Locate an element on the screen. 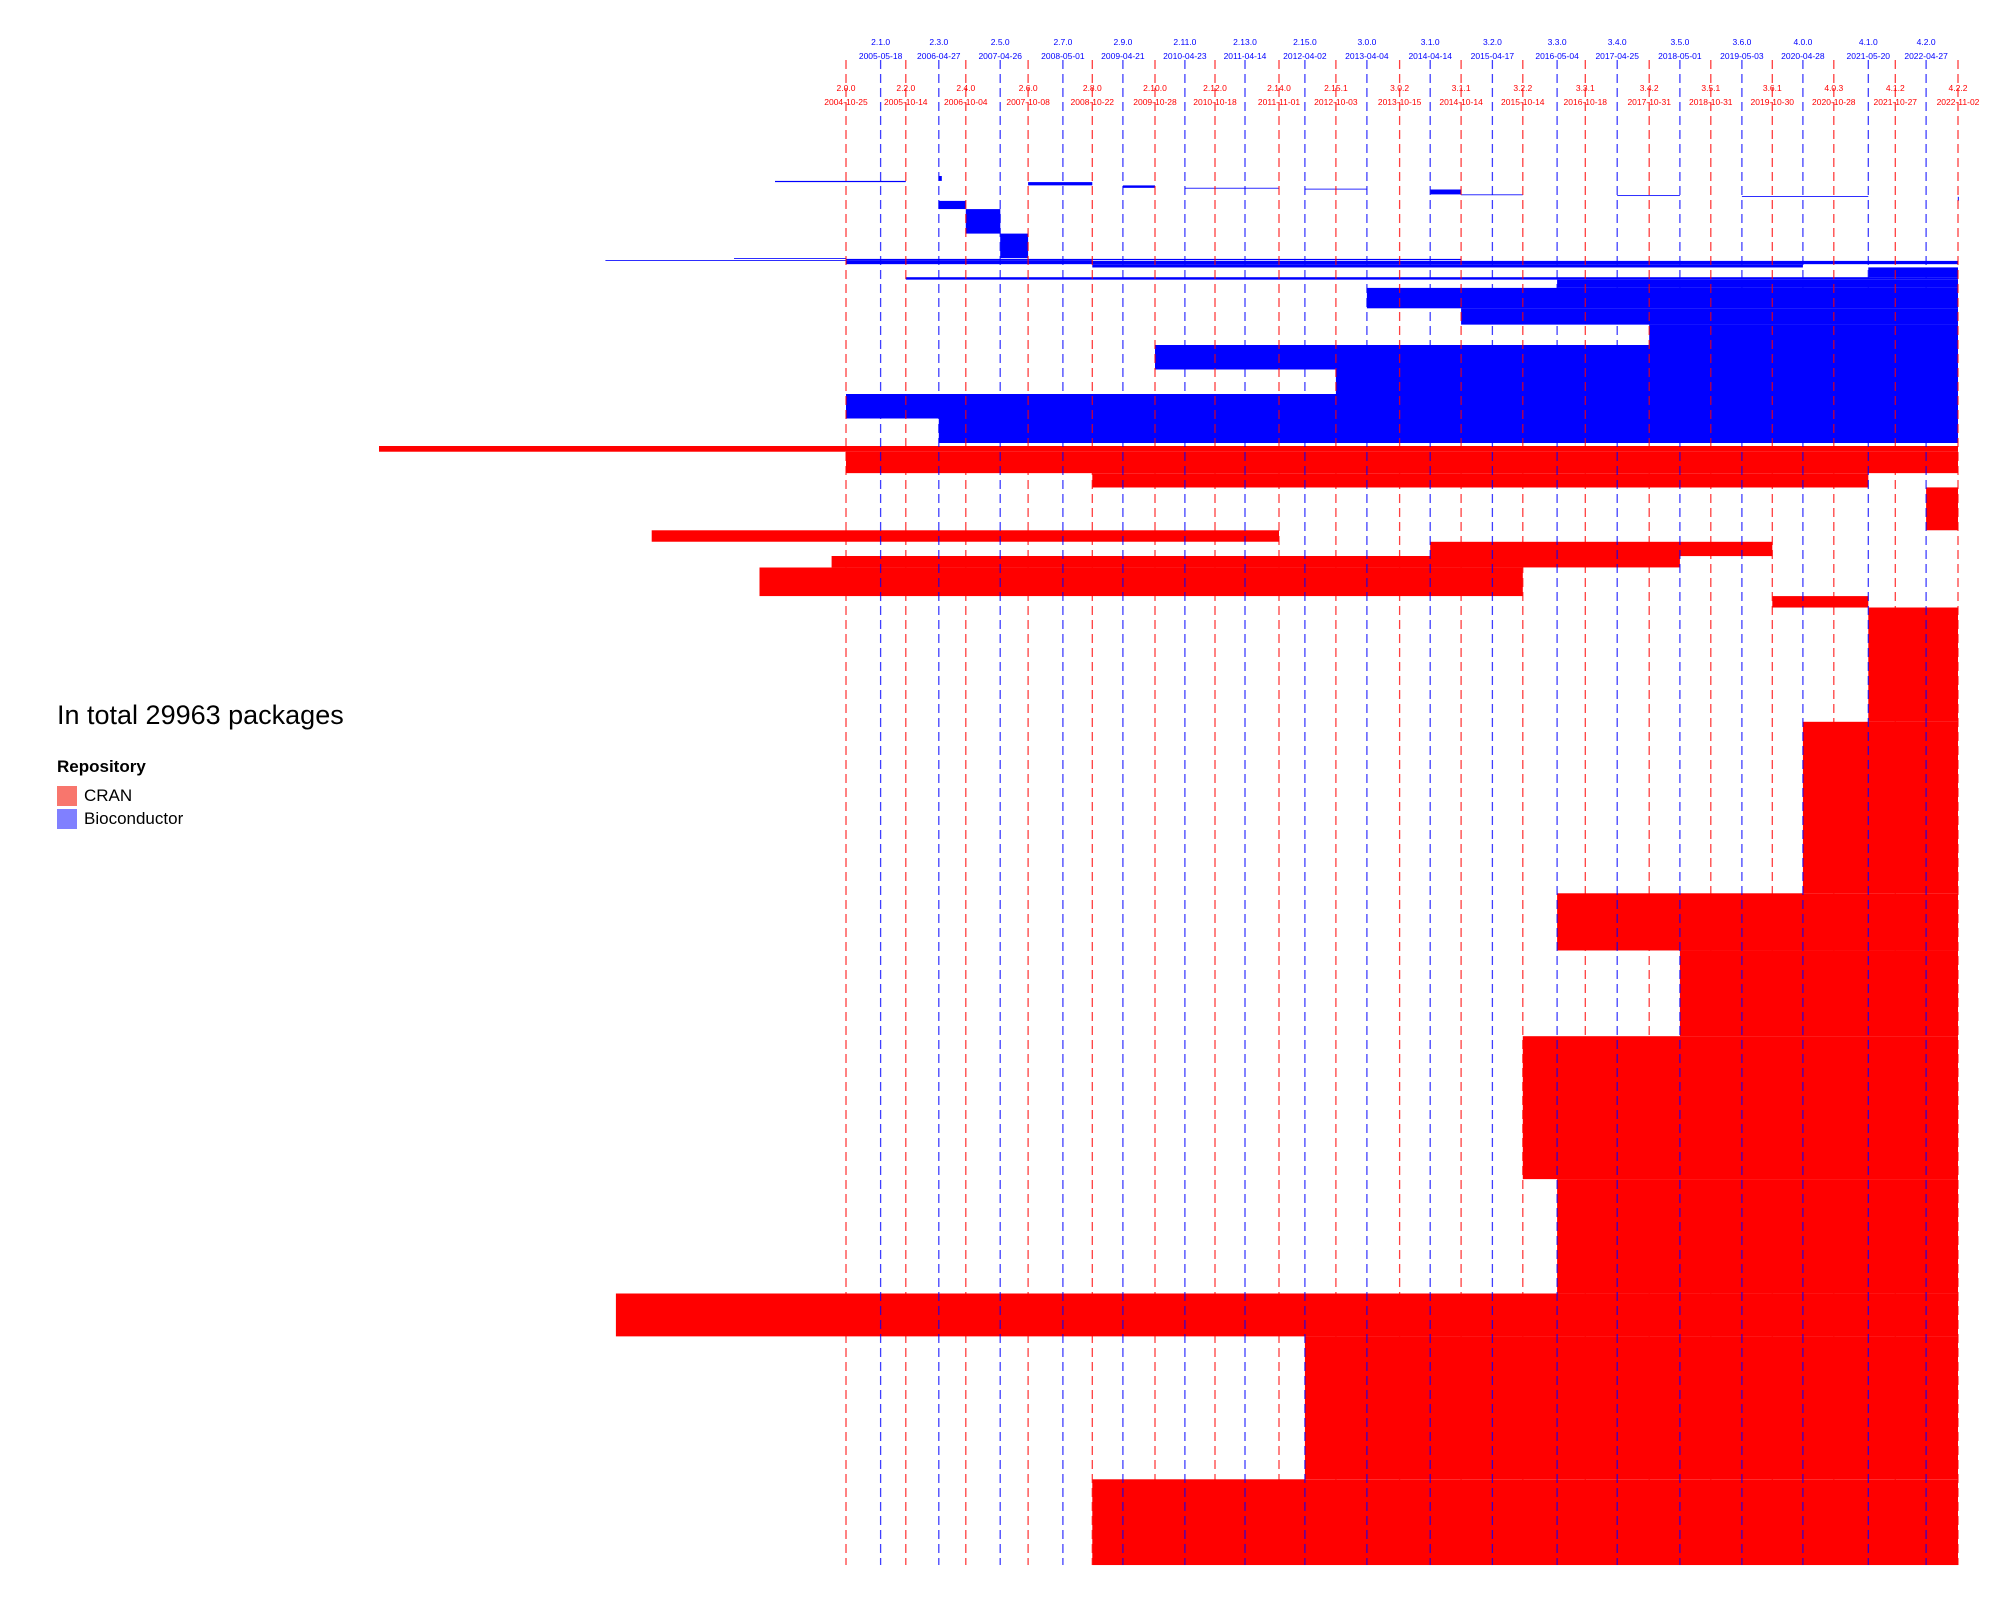  bottom-release-date-7: 2011-11-01 is located at coordinates (1279, 102).